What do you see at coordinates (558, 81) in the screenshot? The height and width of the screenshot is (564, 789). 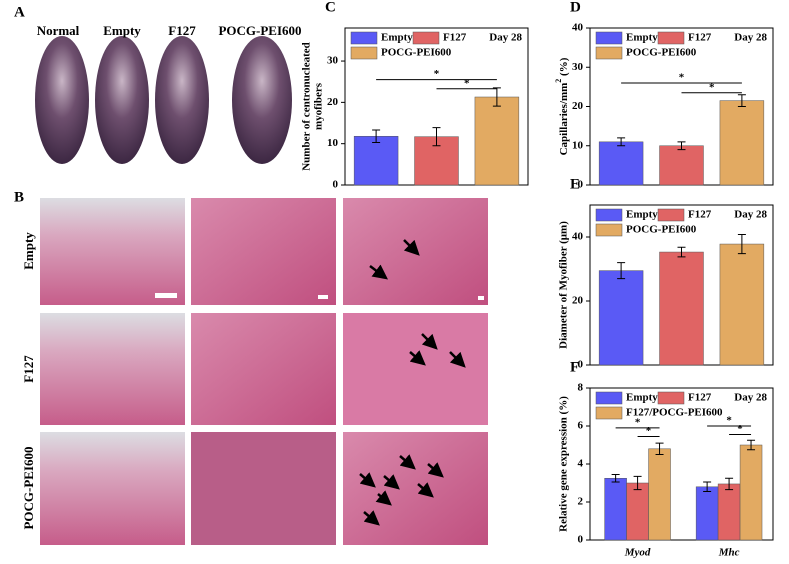 I see `y-axis-label-part: 2` at bounding box center [558, 81].